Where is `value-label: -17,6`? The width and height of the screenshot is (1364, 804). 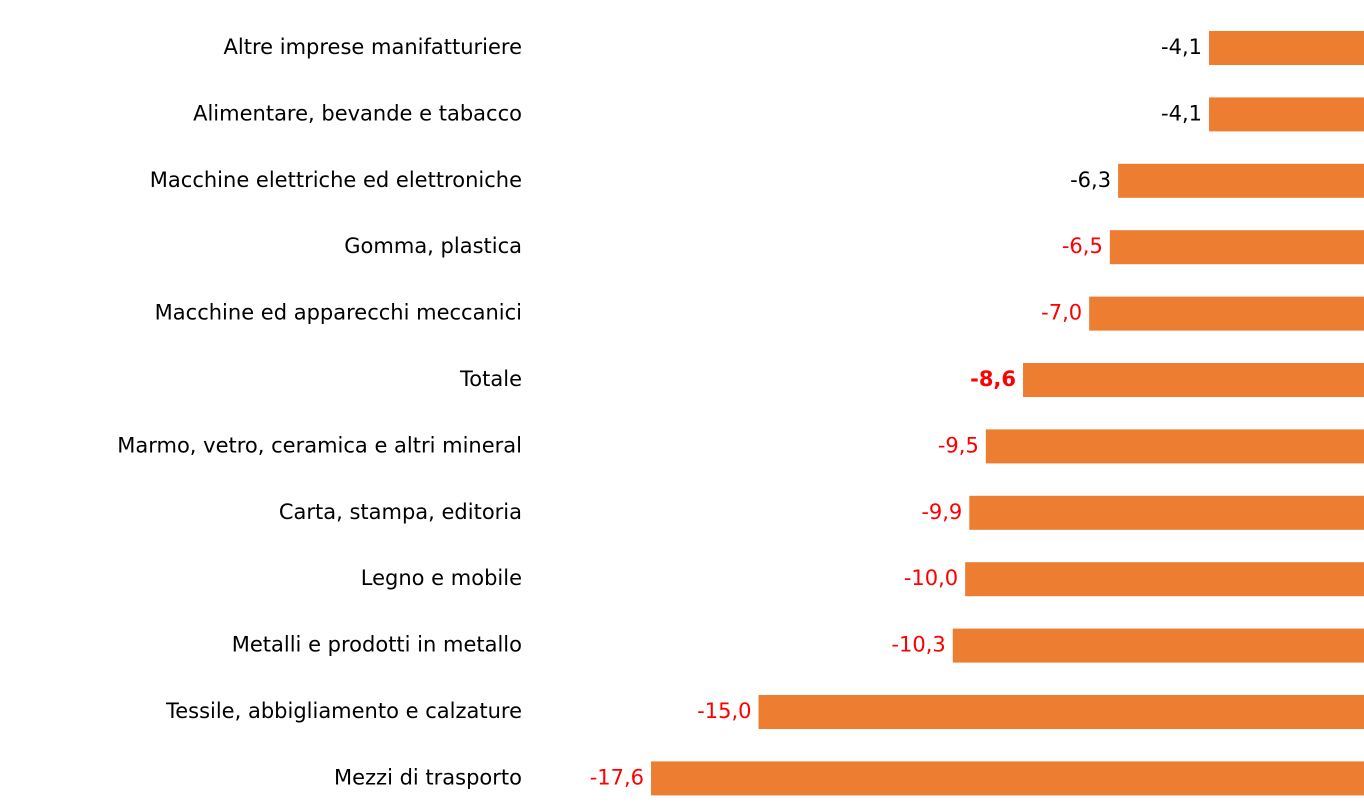
value-label: -17,6 is located at coordinates (617, 777).